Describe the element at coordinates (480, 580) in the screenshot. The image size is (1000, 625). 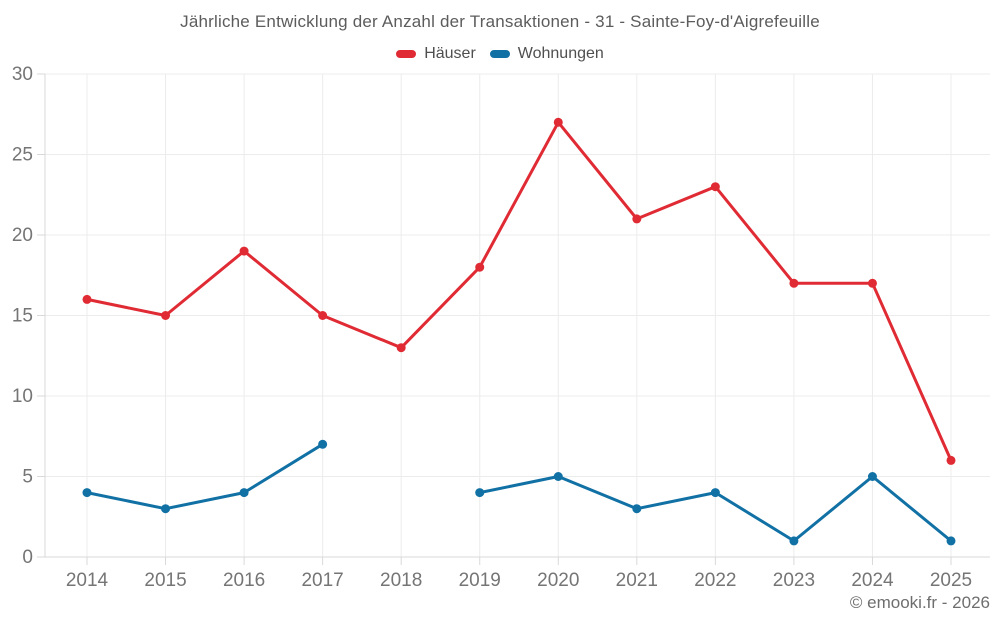
I see `x-axis-label: 2019` at that location.